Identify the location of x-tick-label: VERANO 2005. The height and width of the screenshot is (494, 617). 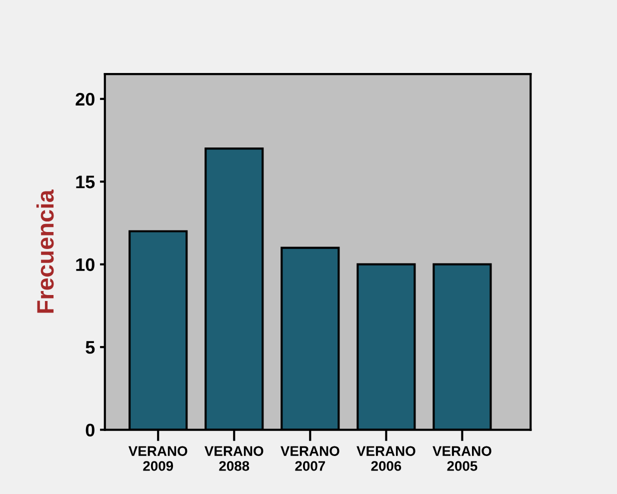
(462, 458).